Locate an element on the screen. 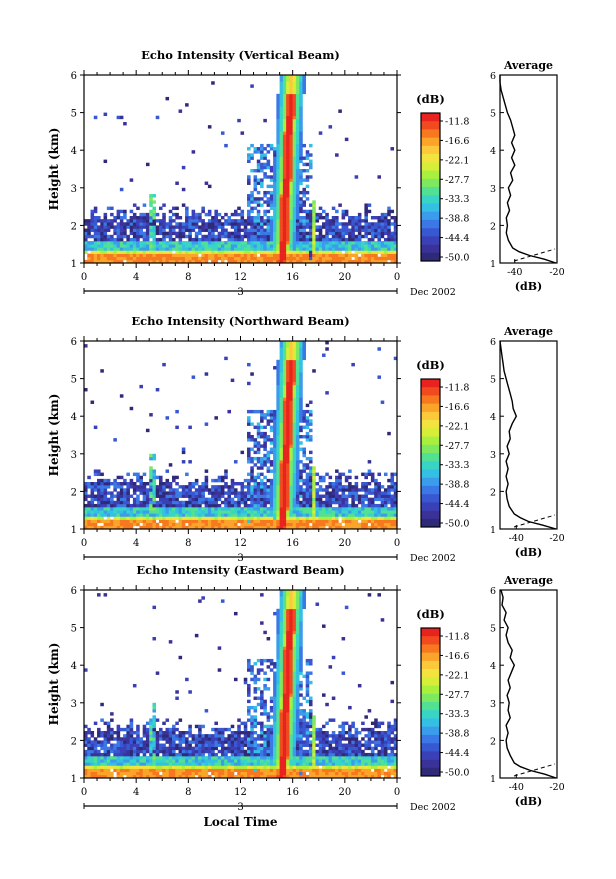 The width and height of the screenshot is (616, 879). colorbar-swatch is located at coordinates (430, 399).